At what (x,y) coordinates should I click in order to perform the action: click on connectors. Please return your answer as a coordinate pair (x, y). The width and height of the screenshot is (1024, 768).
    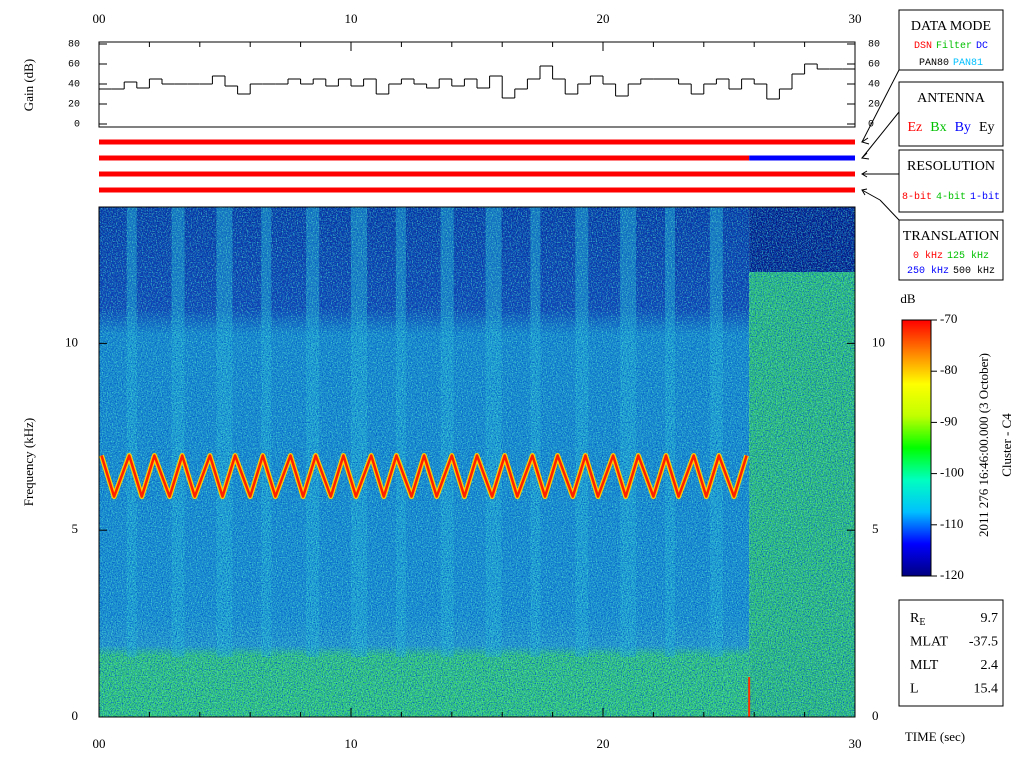
    Looking at the image, I should click on (880, 145).